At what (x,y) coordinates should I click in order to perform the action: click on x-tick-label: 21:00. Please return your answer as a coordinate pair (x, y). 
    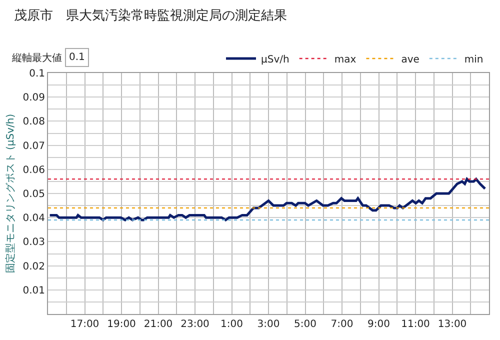
    Looking at the image, I should click on (158, 324).